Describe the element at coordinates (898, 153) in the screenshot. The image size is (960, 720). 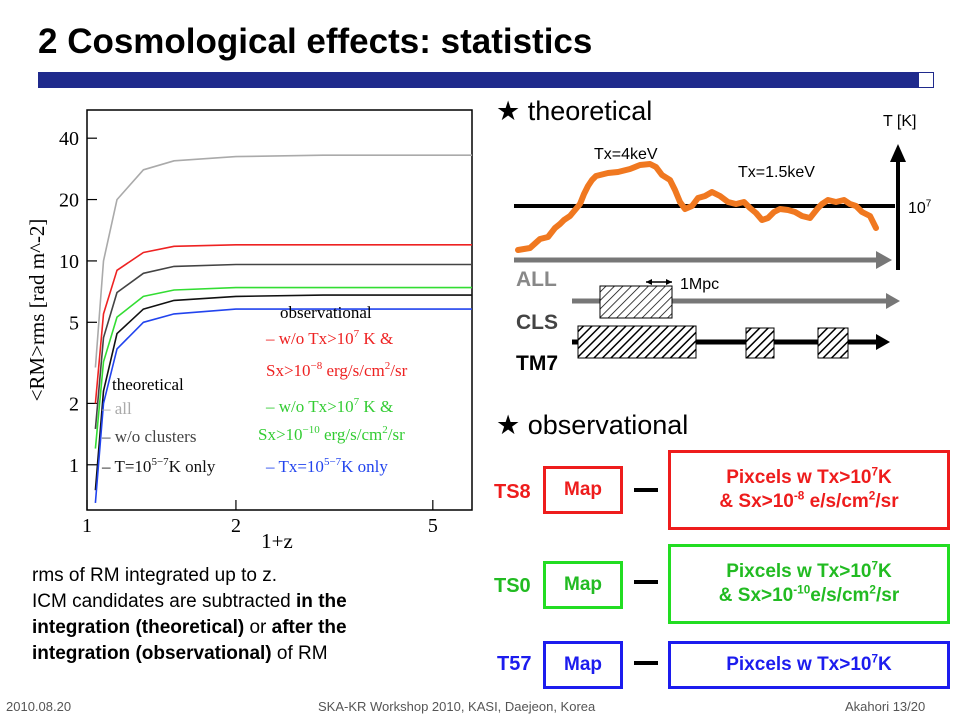
I see `t-axis-arrow-icon` at that location.